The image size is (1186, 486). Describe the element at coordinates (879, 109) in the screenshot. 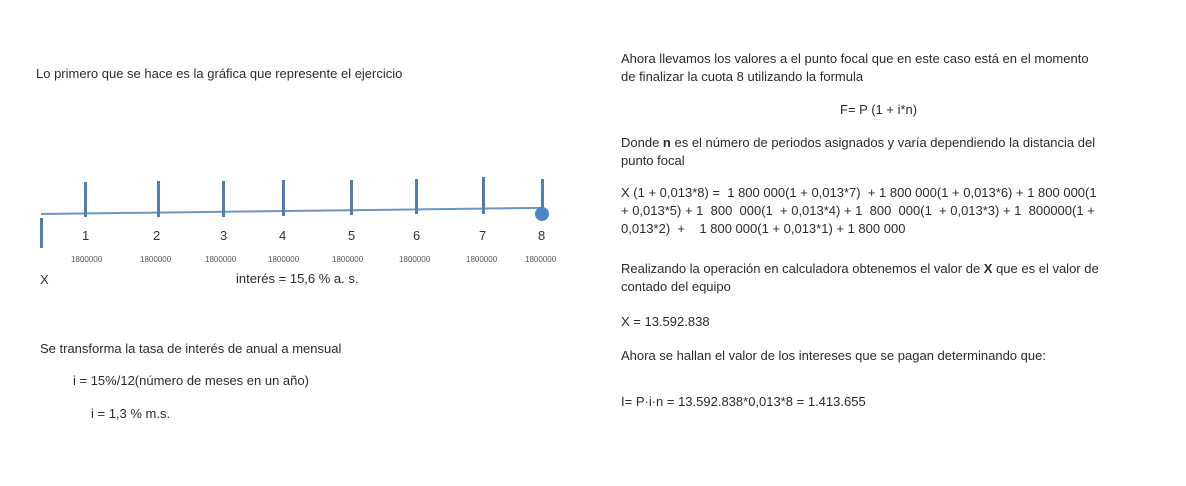

I see `simple-interest-formula: F= P (1 + i*n)` at that location.